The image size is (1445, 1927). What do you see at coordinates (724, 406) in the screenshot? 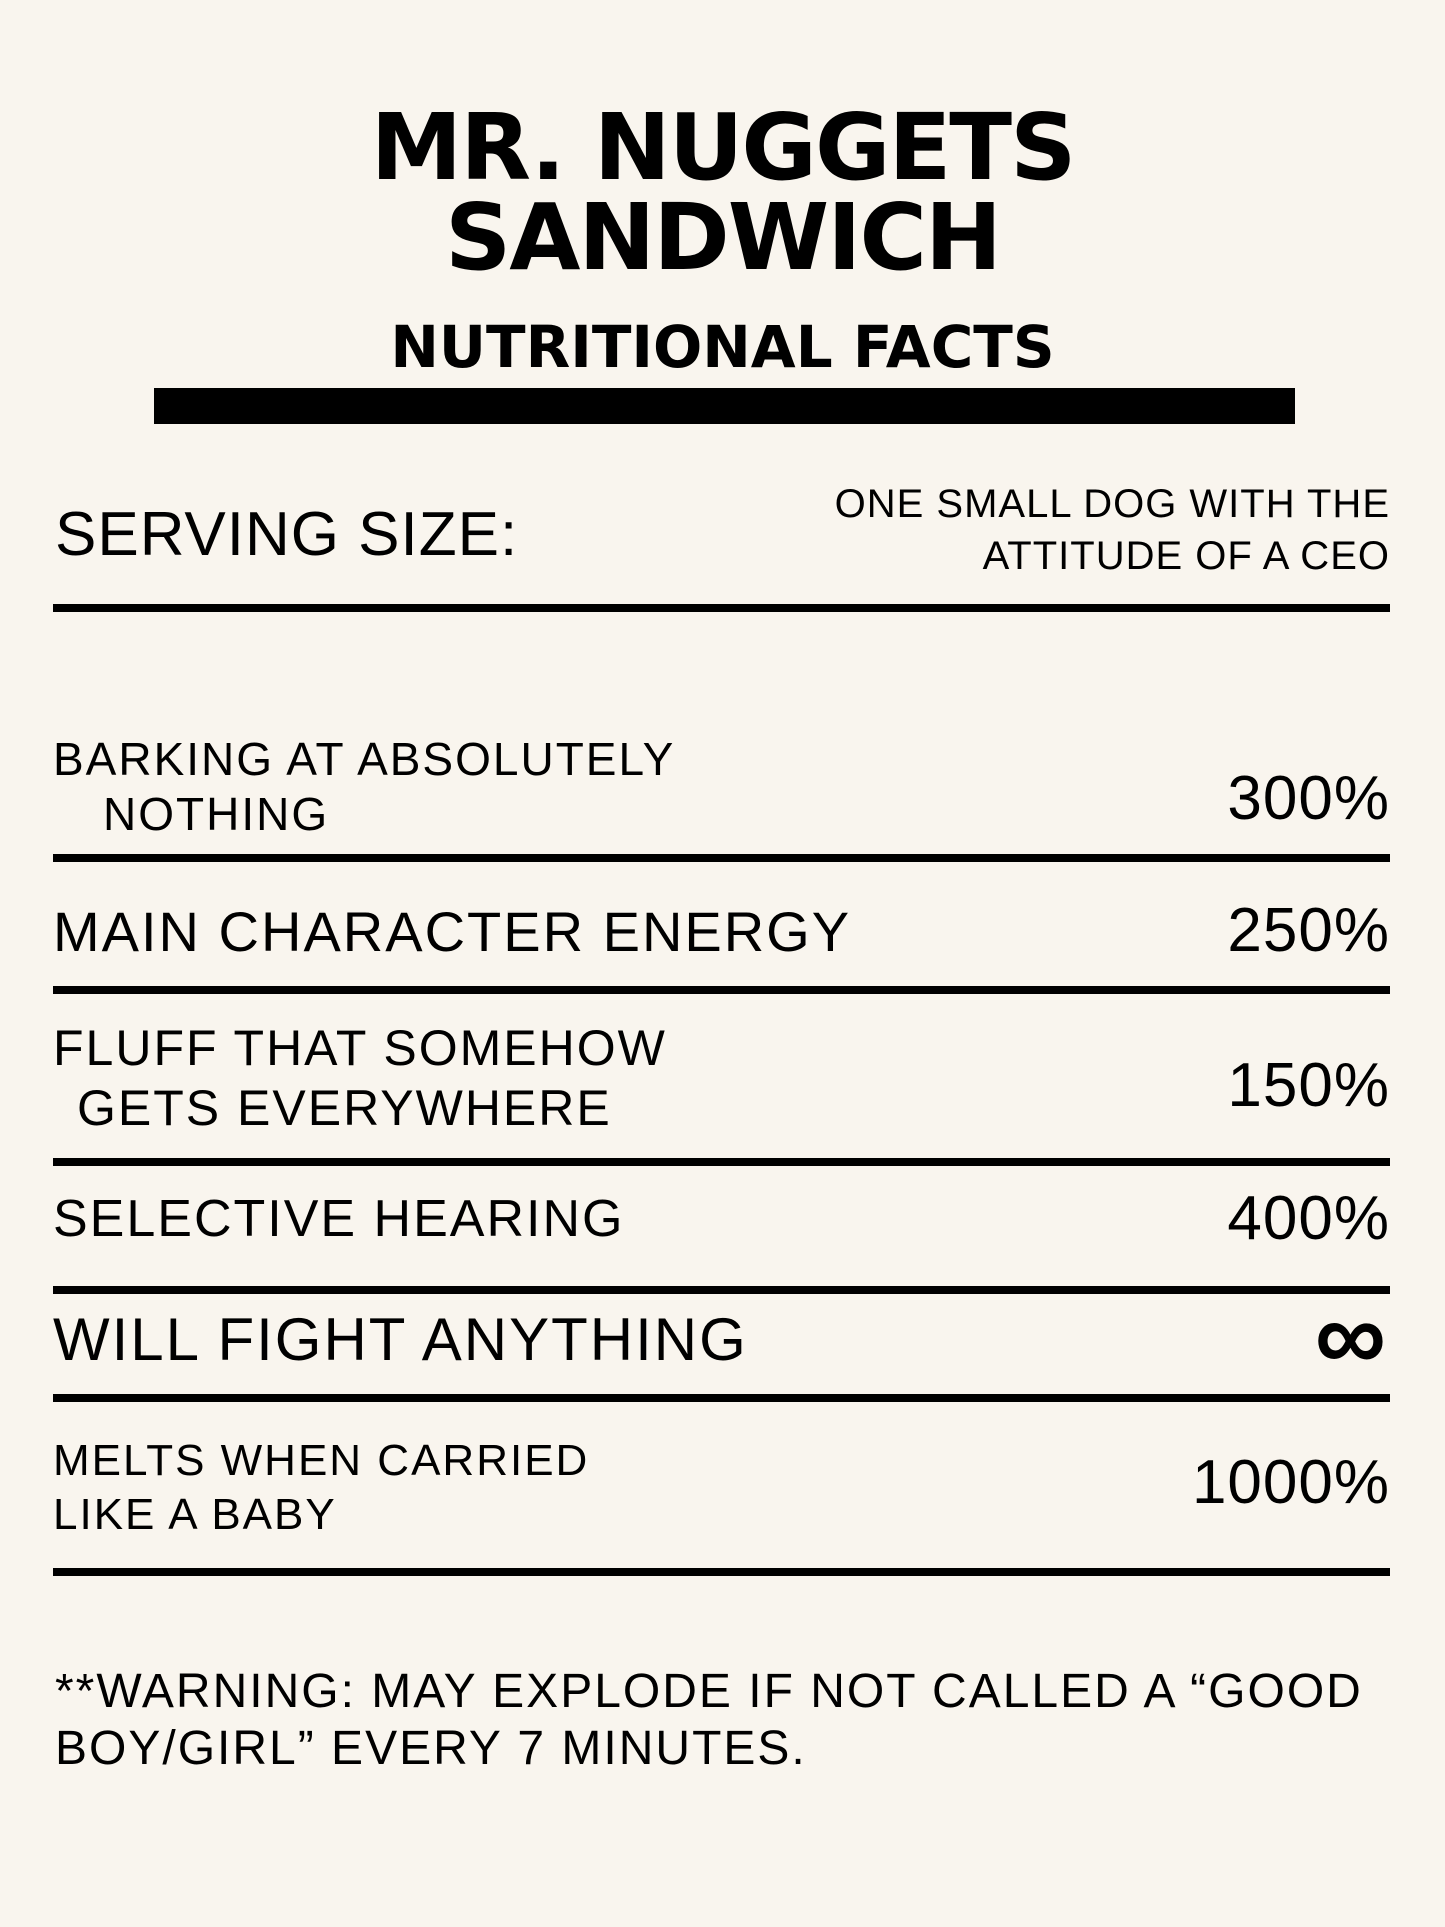
I see `header-divider-bar` at bounding box center [724, 406].